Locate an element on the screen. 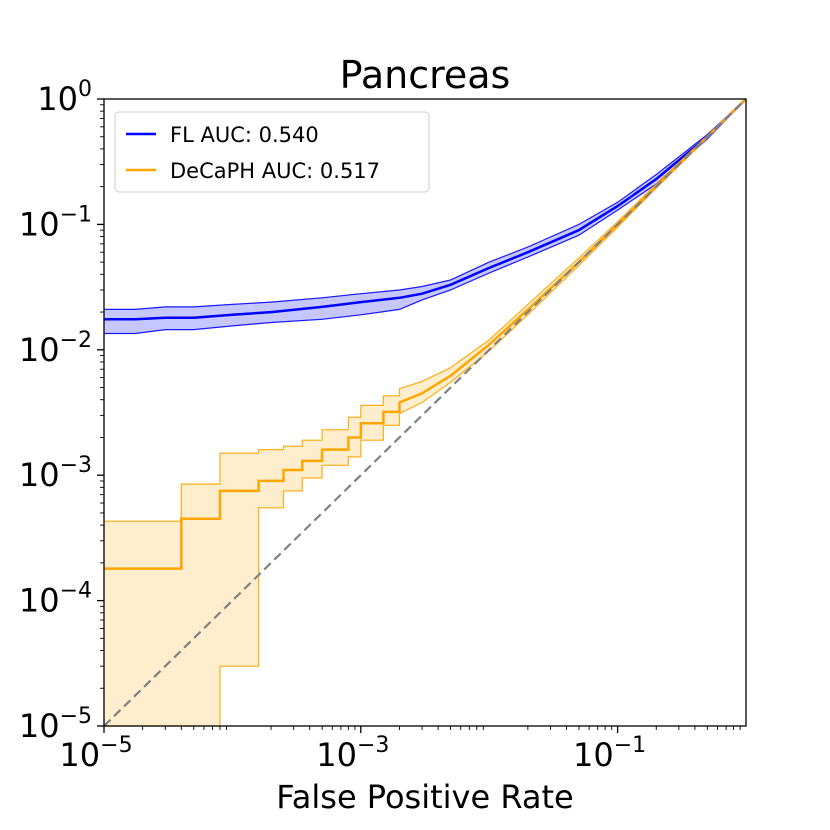  x-tick-label: 10⁻⁵ is located at coordinates (95, 753).